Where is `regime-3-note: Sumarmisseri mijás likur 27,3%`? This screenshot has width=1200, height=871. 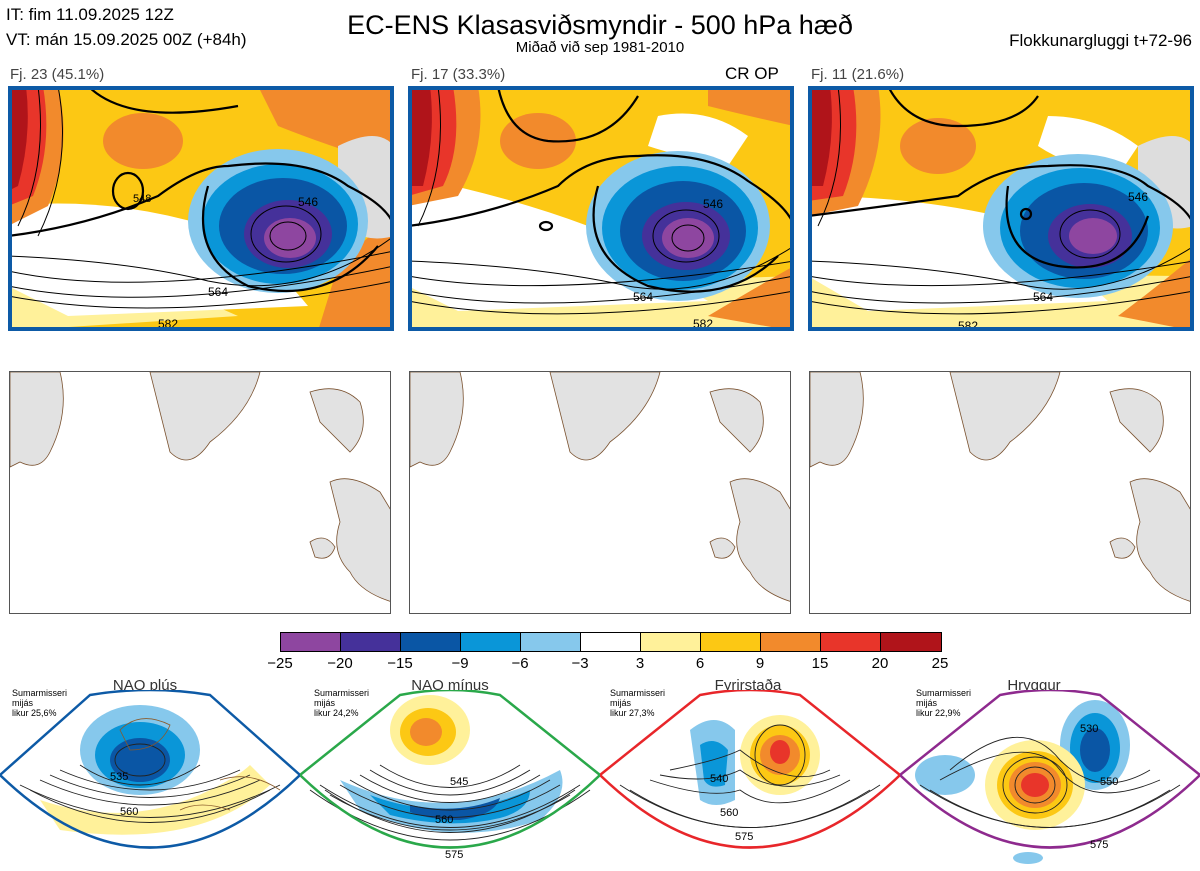
regime-3-note: Sumarmisseri mijás likur 27,3% is located at coordinates (638, 703).